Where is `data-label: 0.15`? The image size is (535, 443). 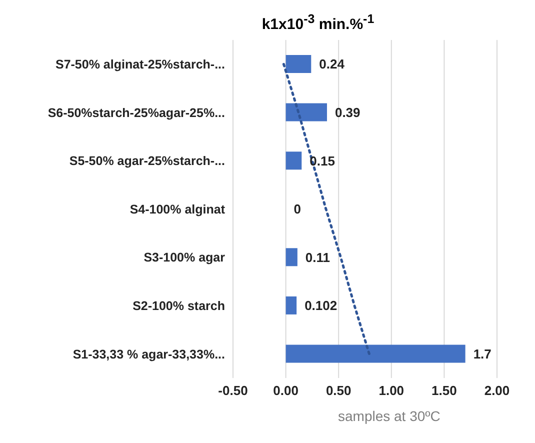 data-label: 0.15 is located at coordinates (322, 160).